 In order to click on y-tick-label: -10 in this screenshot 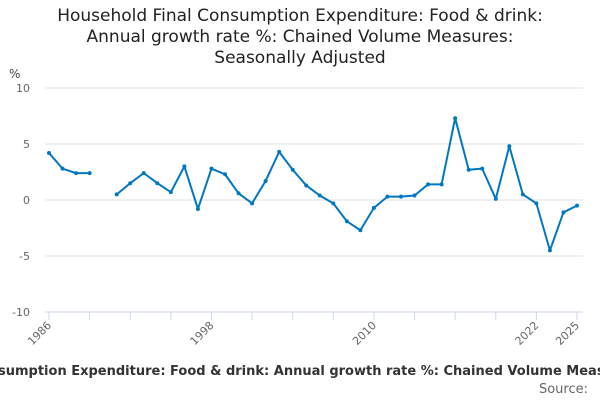, I will do `click(21, 312)`.